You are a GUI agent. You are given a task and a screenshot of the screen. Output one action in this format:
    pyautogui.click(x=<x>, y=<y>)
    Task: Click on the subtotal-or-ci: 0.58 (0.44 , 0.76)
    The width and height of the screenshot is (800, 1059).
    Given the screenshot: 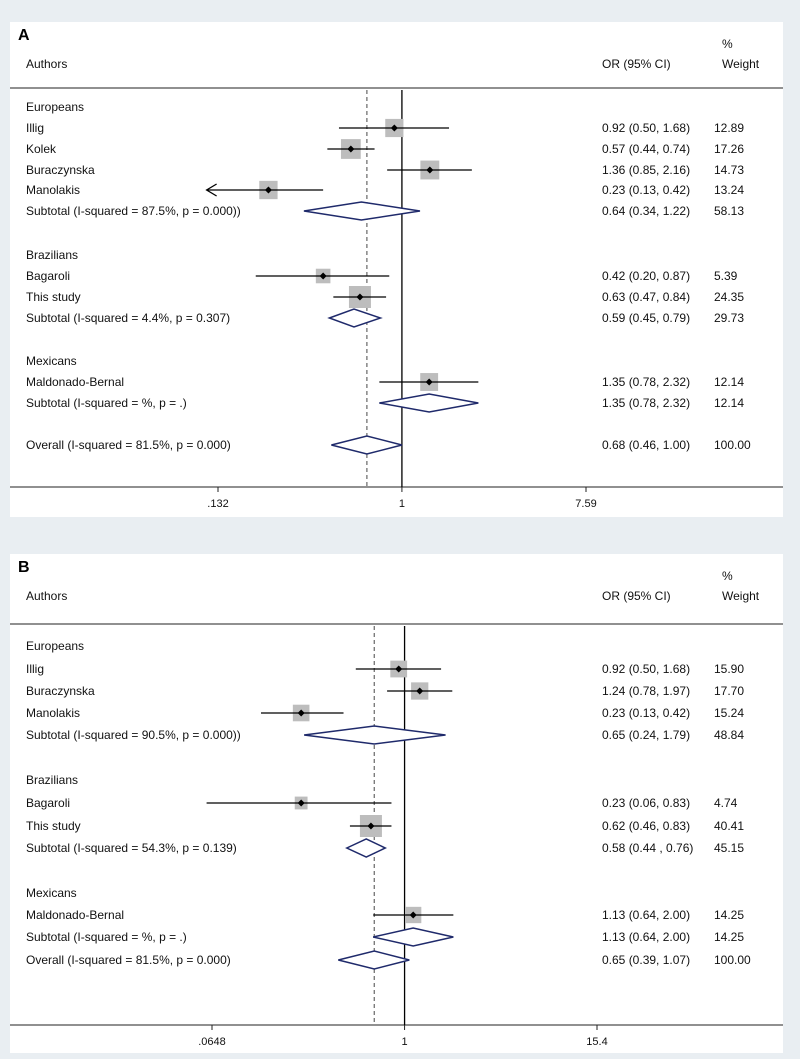 What is the action you would take?
    pyautogui.click(x=647, y=848)
    